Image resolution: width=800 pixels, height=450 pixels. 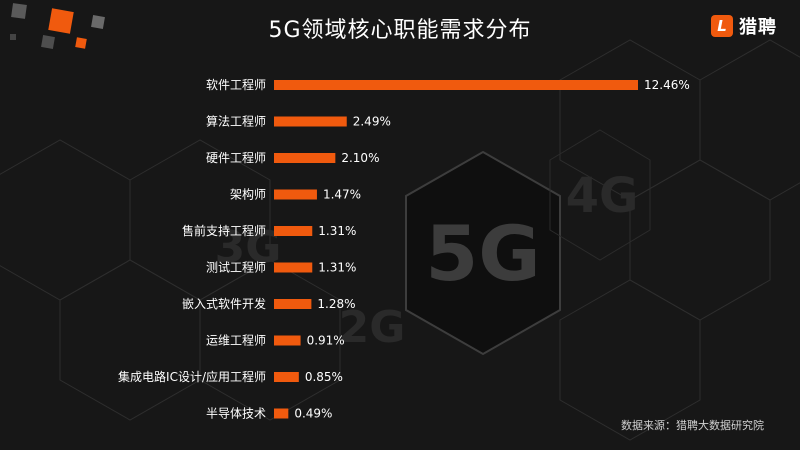 What do you see at coordinates (482, 253) in the screenshot?
I see `bg-label-5g: 5G` at bounding box center [482, 253].